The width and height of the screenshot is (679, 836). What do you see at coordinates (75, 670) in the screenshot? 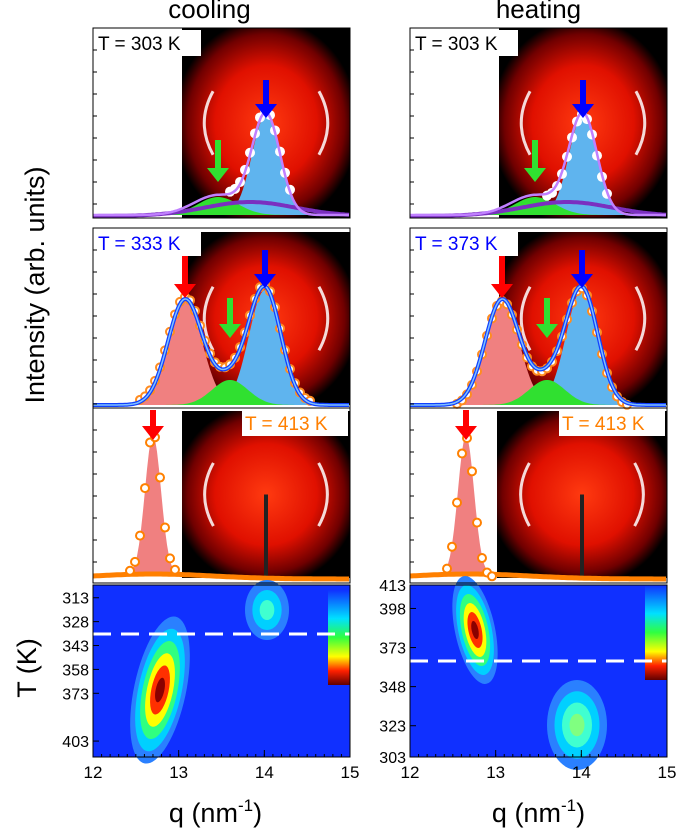
I see `y-tick-label: 358` at bounding box center [75, 670].